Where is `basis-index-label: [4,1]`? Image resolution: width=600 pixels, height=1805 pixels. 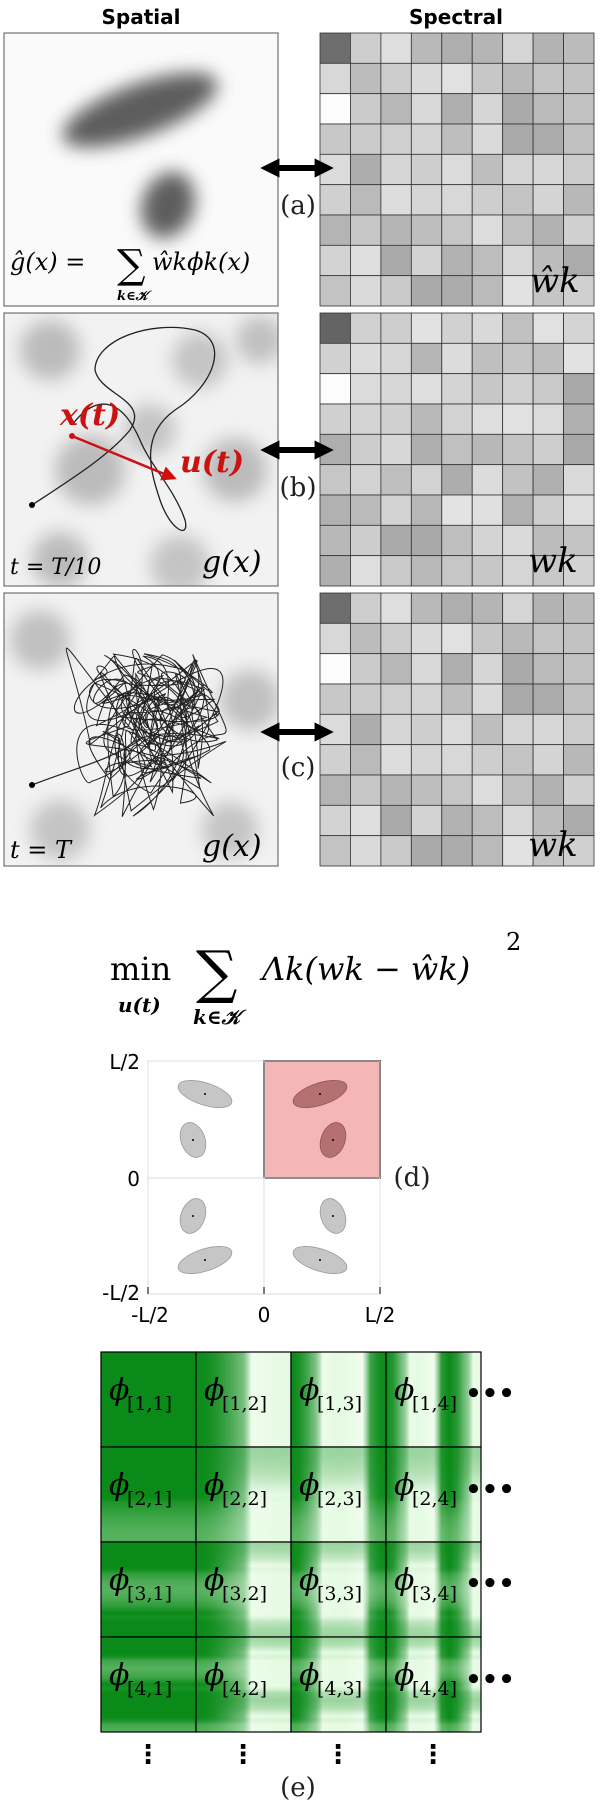
basis-index-label: [4,1] is located at coordinates (149, 1689).